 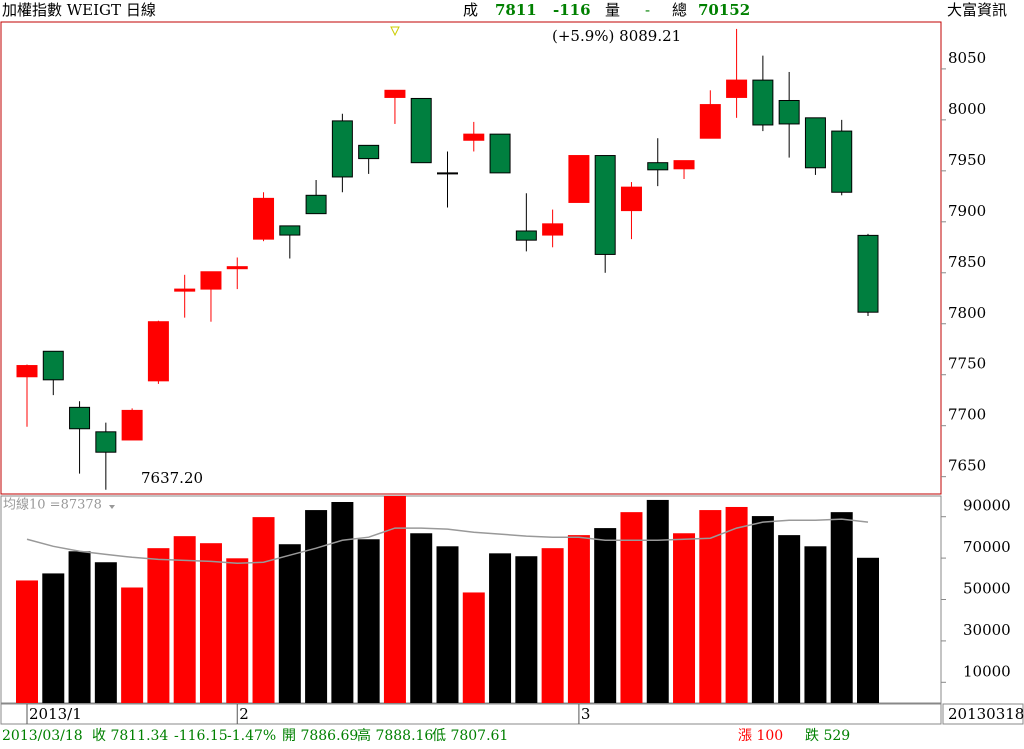 I want to click on footer-up: 漲 100, so click(x=760, y=736).